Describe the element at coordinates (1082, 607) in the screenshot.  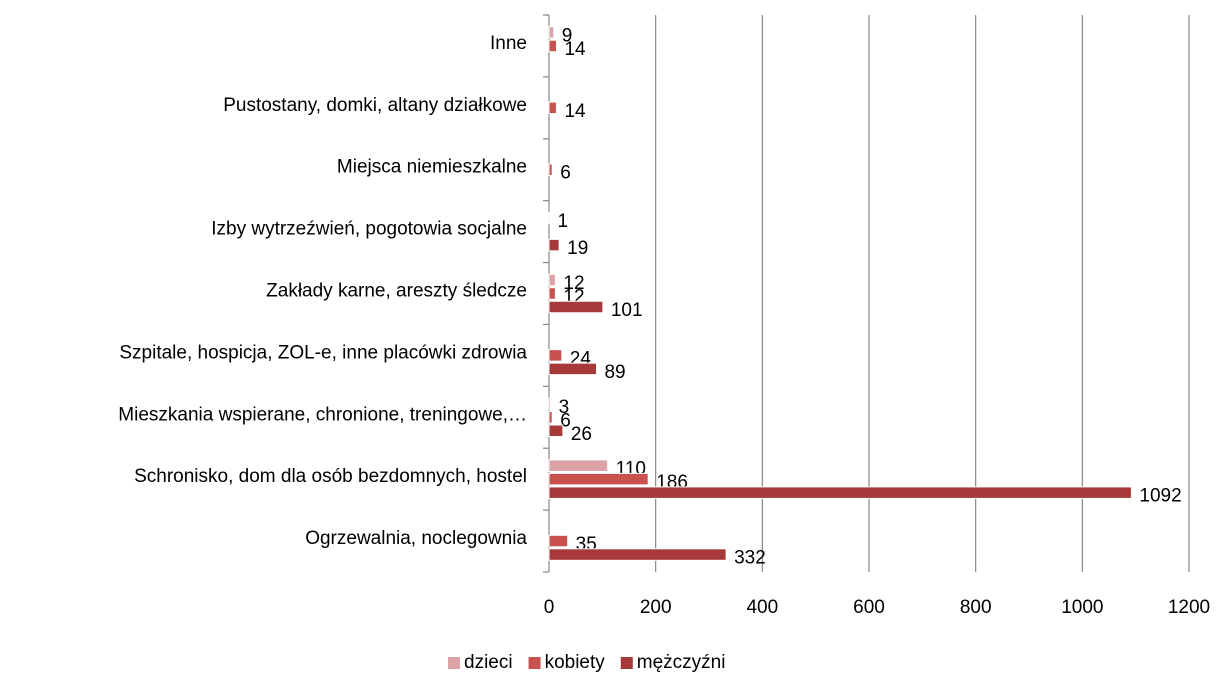
I see `x-tick-label: 1000` at that location.